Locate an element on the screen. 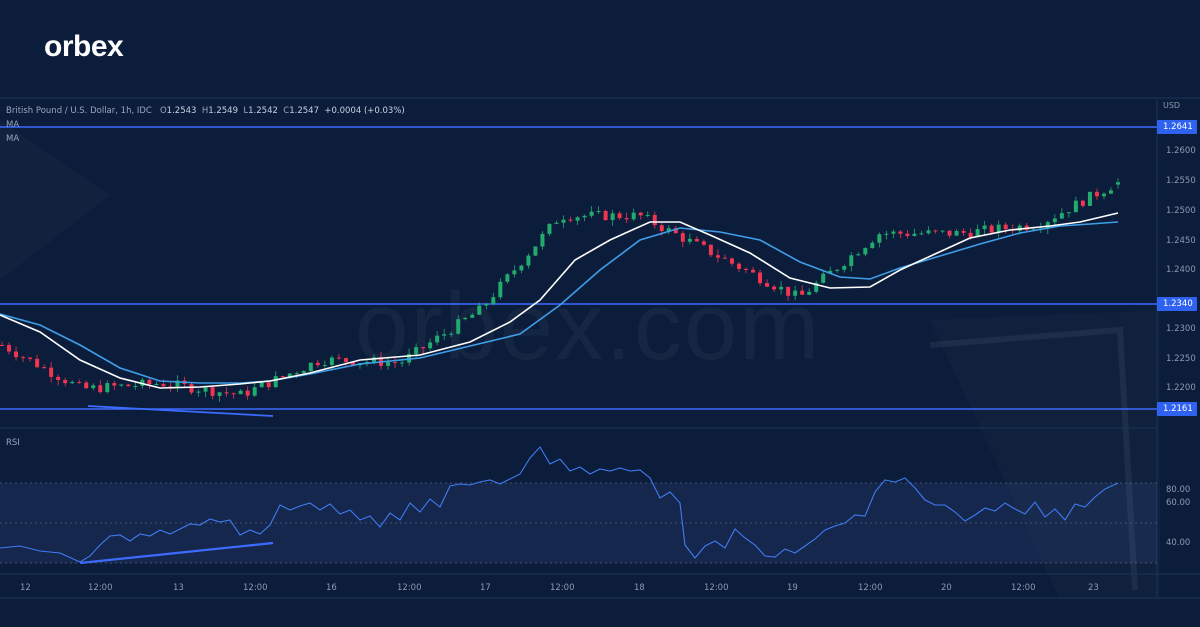  legend-open: 1.2543 is located at coordinates (181, 111).